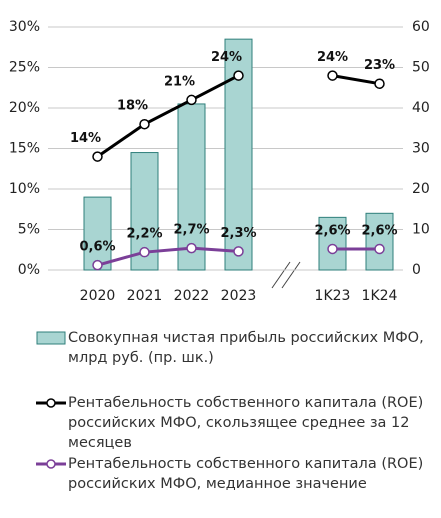  I want to click on y2-tick-label: 40, so click(421, 108).